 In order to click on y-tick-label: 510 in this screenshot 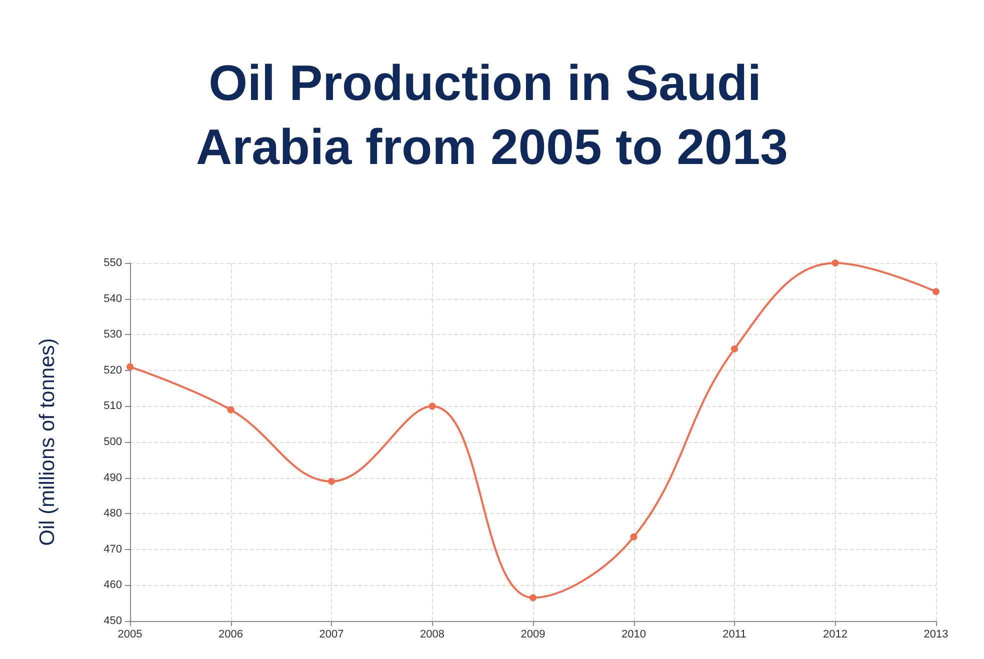, I will do `click(113, 406)`.